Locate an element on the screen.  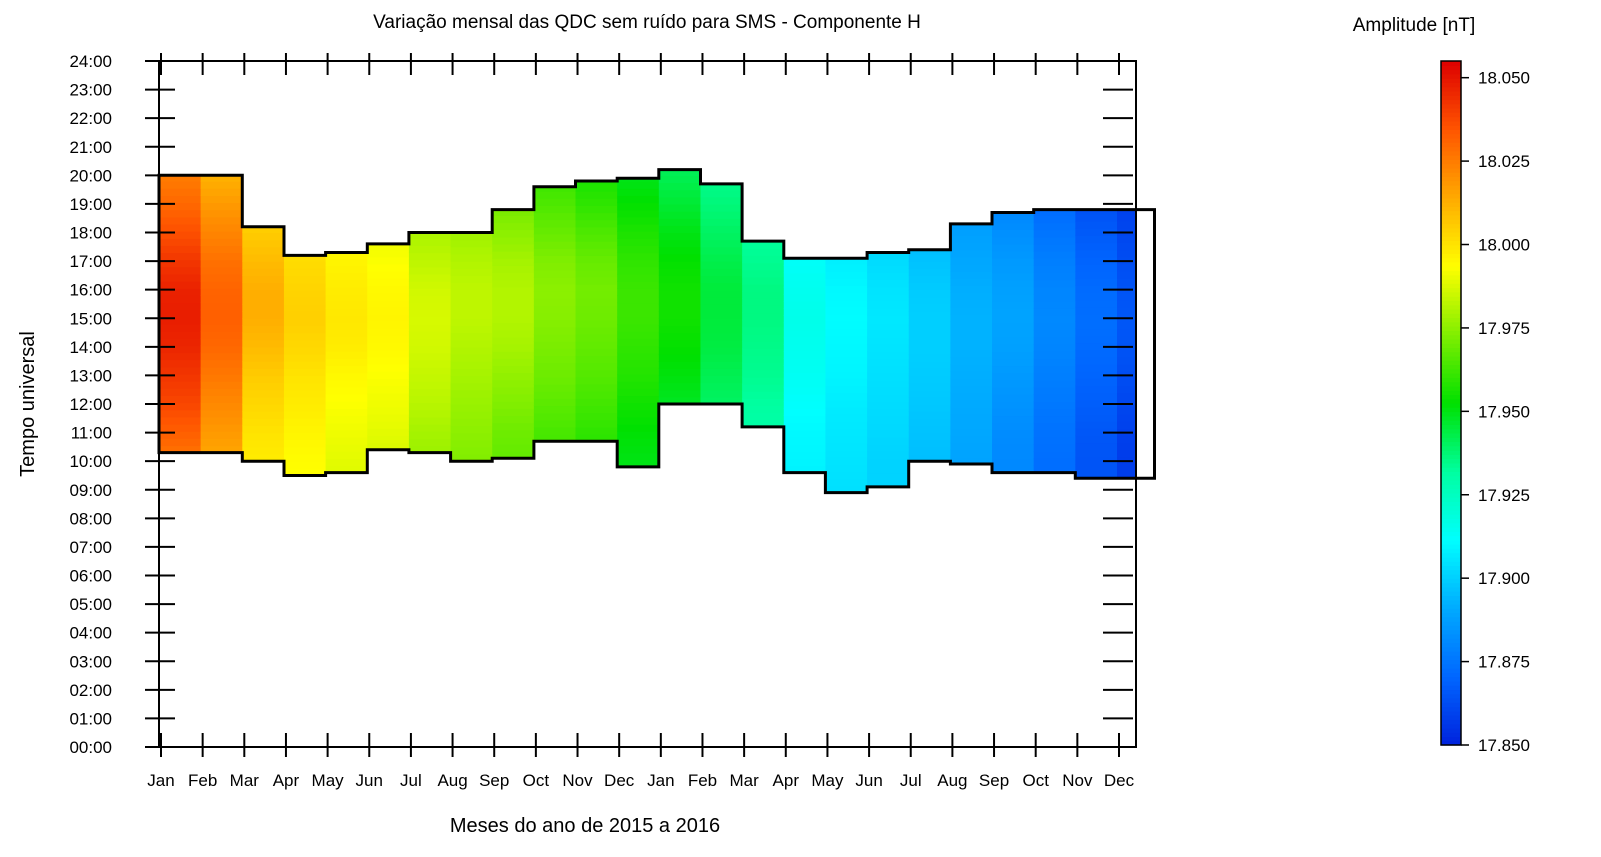
y-tick-label: 05:00 is located at coordinates (90, 604).